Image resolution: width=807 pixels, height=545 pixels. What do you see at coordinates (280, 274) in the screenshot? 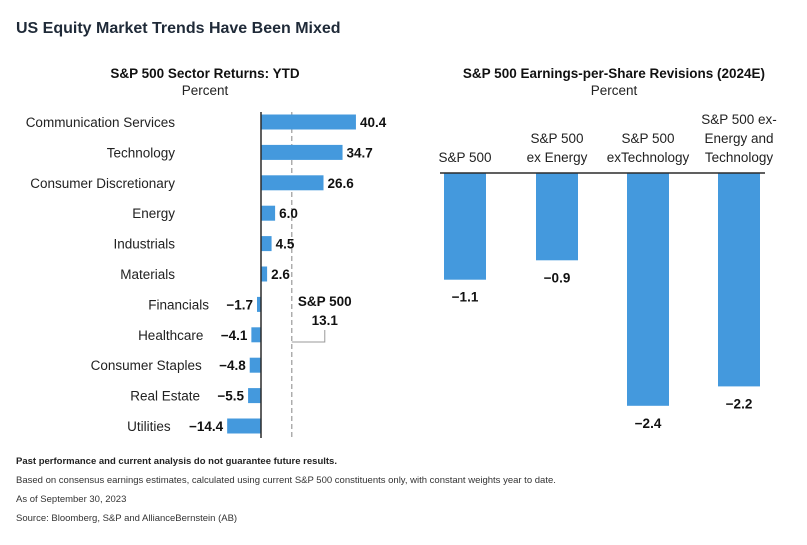
I see `data-label: 2.6` at bounding box center [280, 274].